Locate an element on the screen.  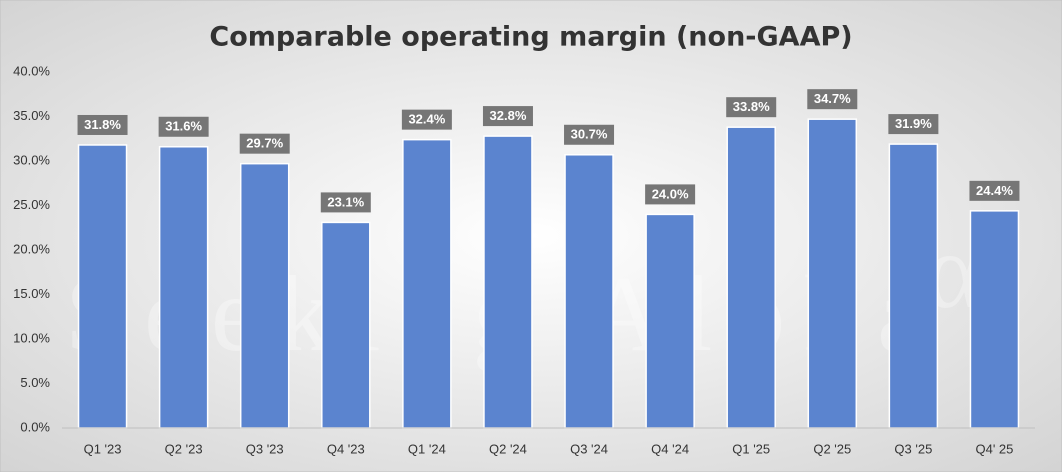
x-tick-label: Q2 '23 is located at coordinates (184, 448).